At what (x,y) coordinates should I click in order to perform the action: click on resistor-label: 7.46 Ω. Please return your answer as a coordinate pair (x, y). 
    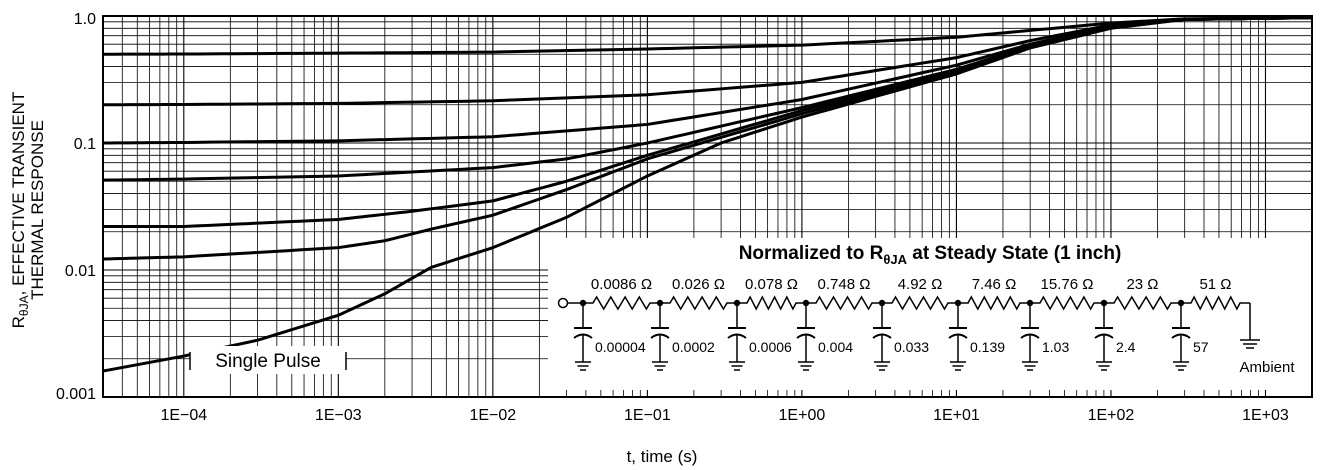
    Looking at the image, I should click on (994, 284).